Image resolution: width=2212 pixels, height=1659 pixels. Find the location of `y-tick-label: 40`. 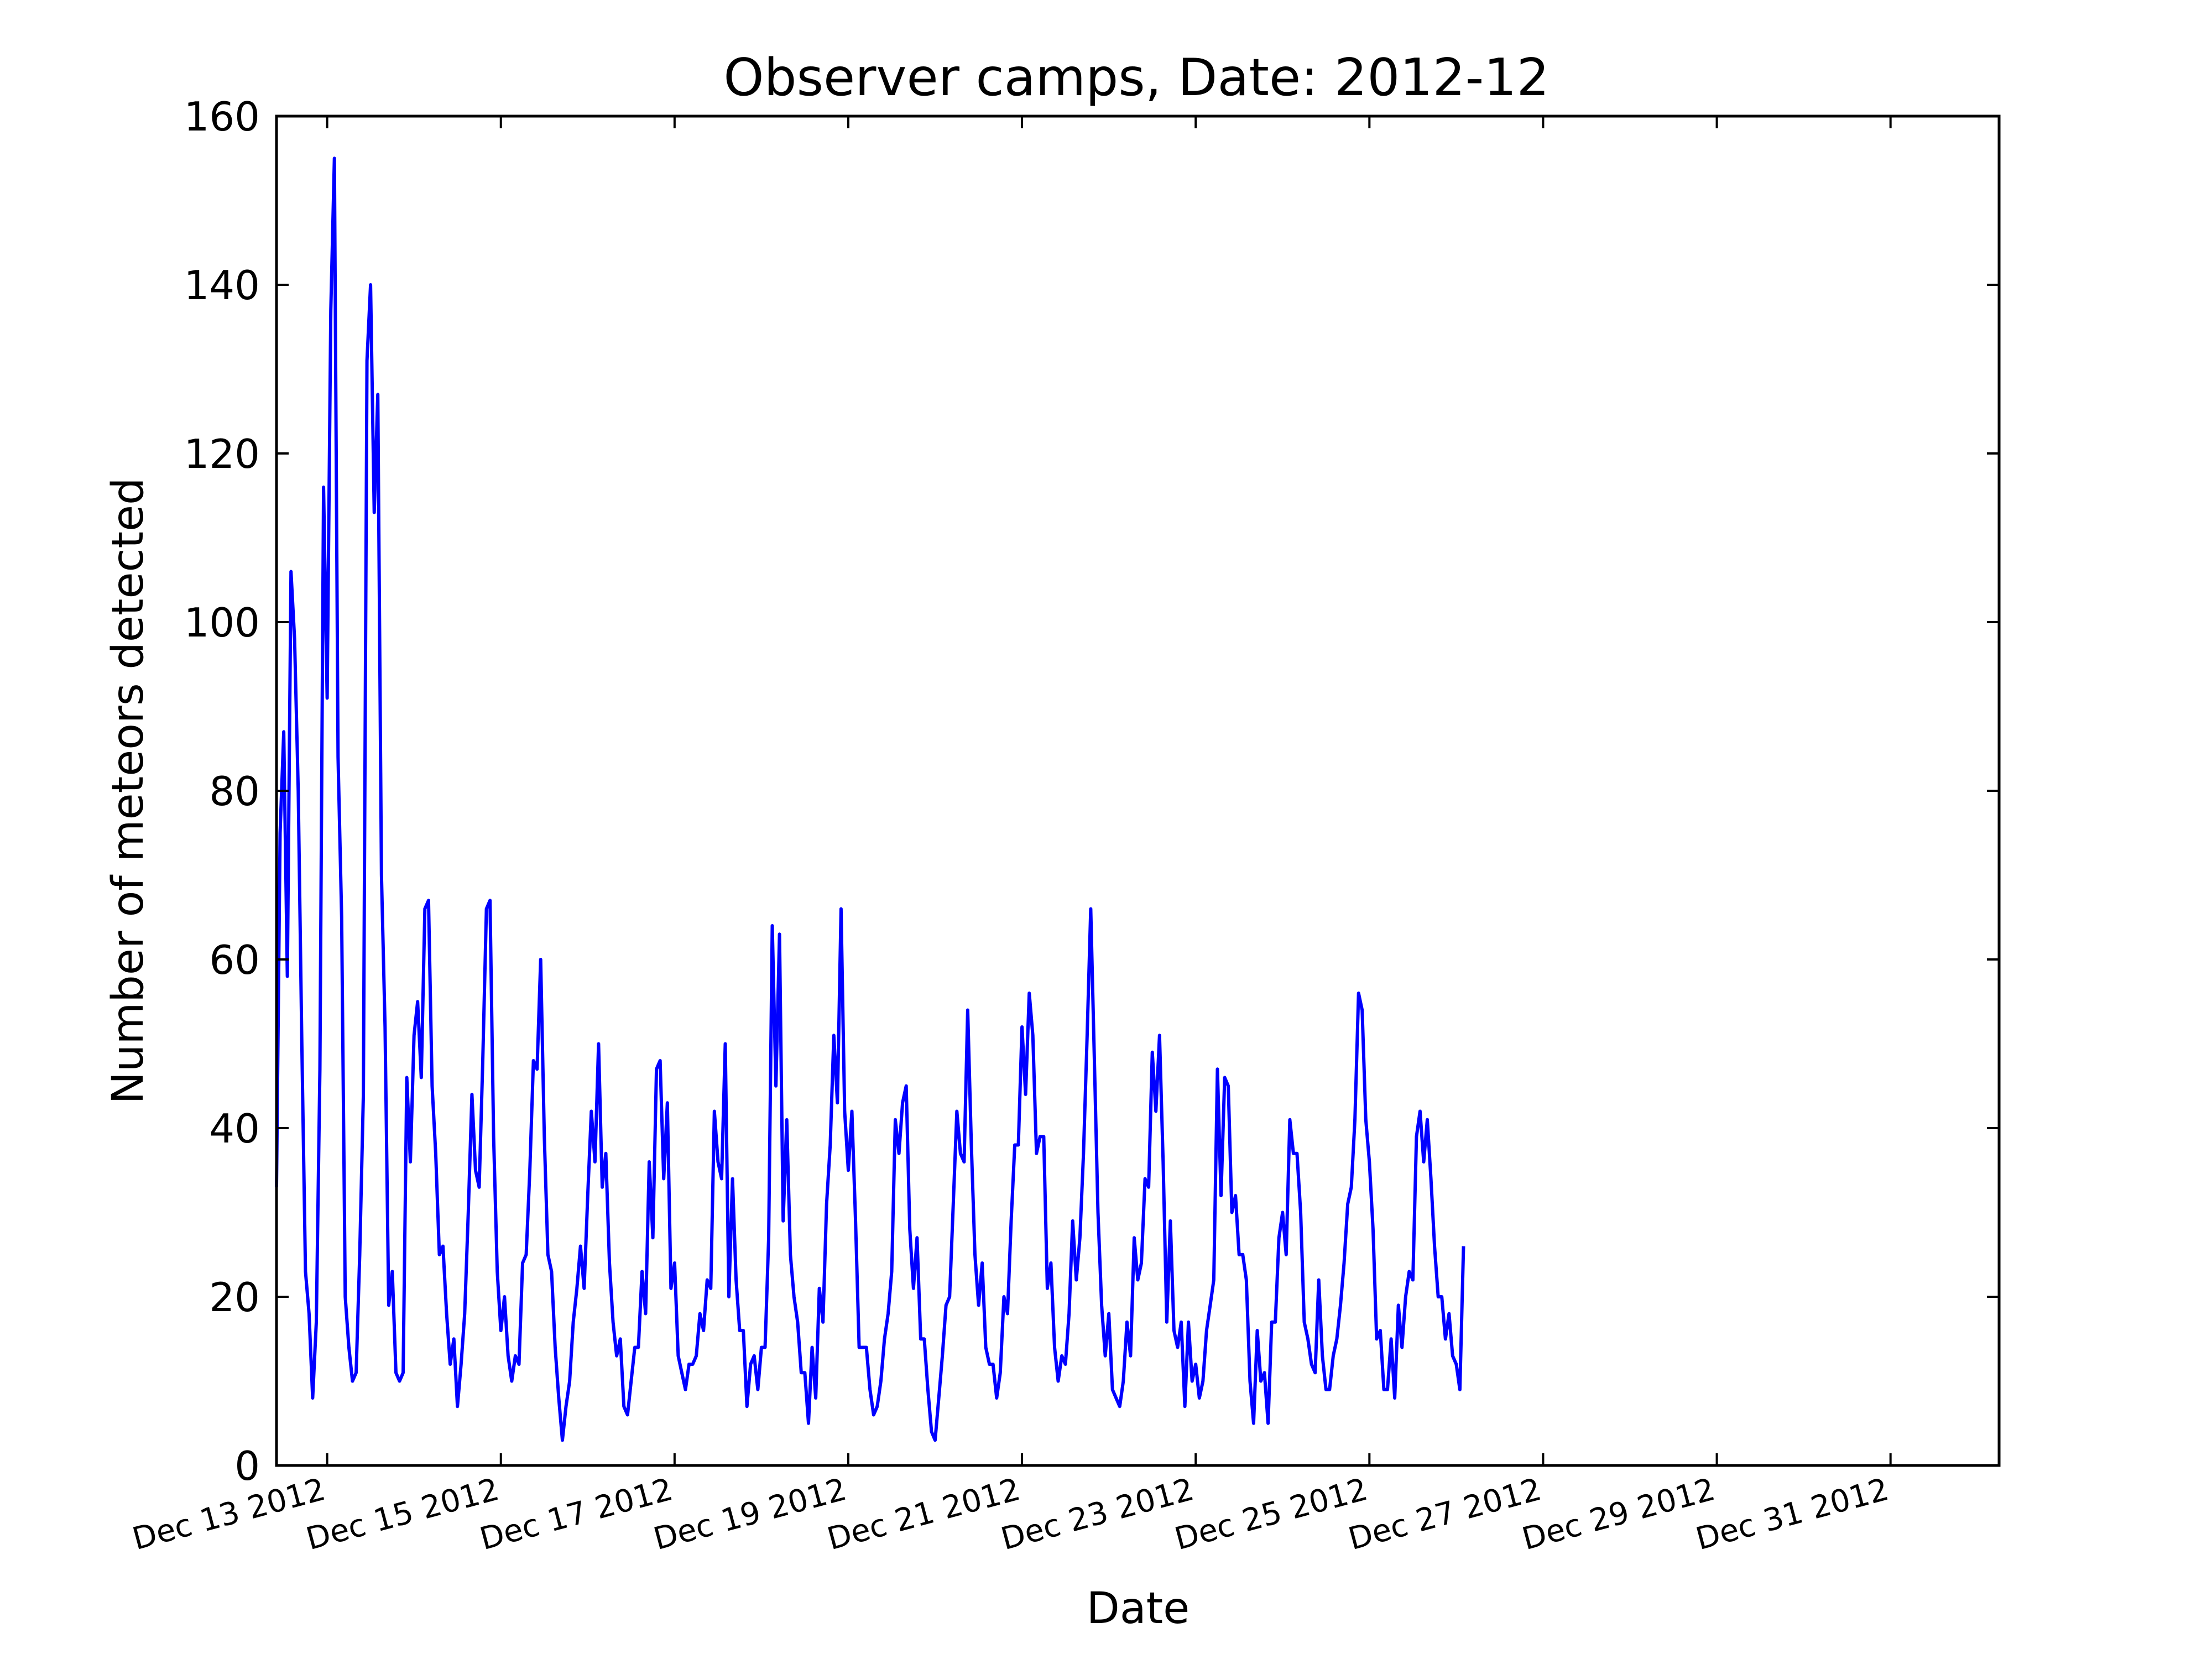

y-tick-label: 40 is located at coordinates (235, 1129).